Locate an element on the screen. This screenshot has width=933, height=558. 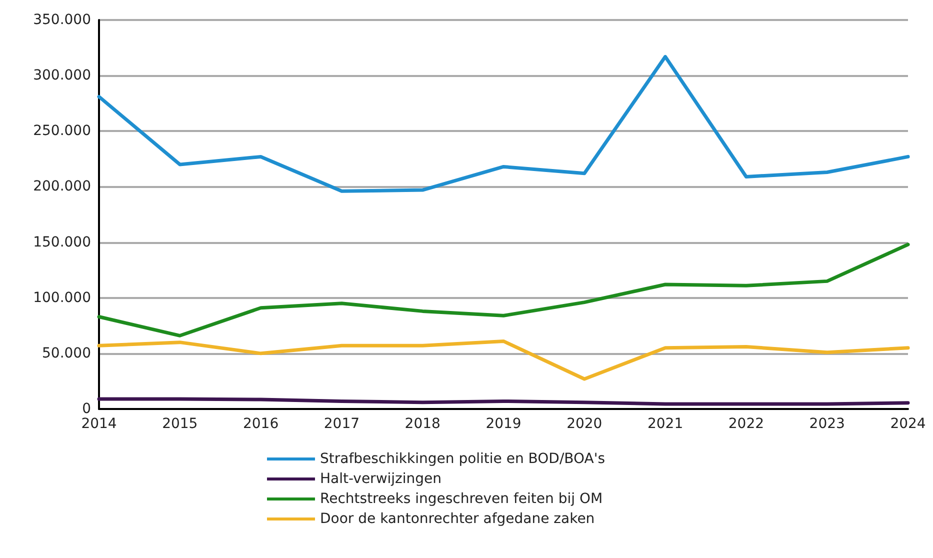
y-tick-label: 150.000 is located at coordinates (62, 242).